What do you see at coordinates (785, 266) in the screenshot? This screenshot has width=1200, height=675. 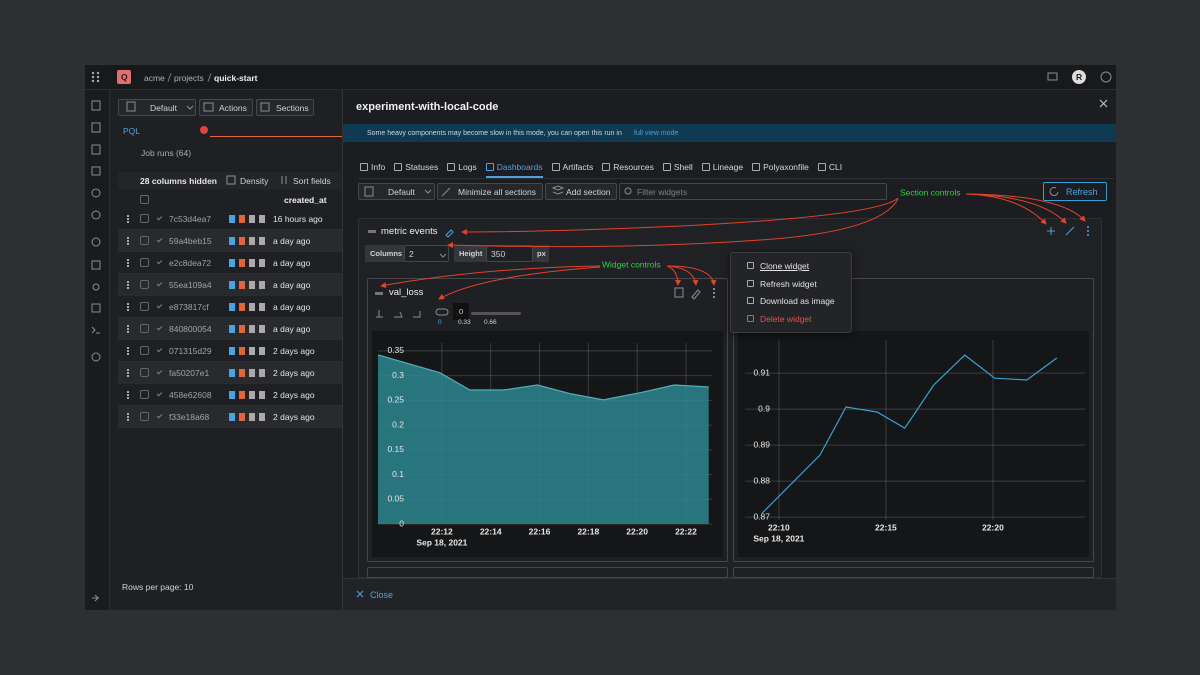 I see `menu-item: Clone widget` at bounding box center [785, 266].